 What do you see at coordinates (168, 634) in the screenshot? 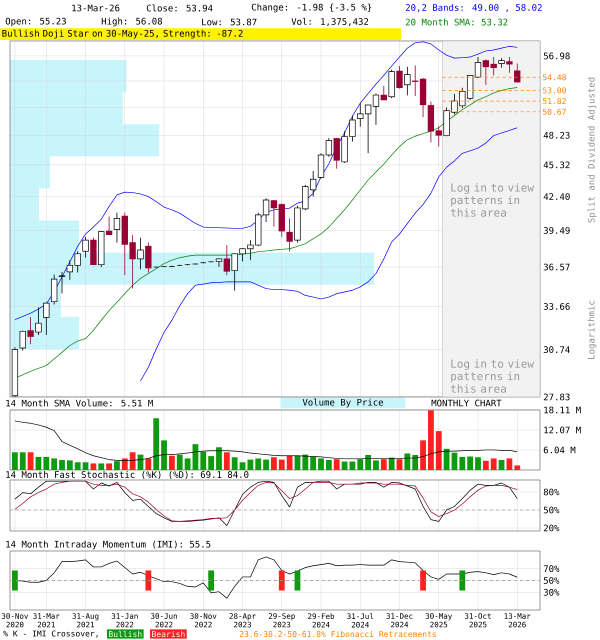
I see `text: Bearish` at bounding box center [168, 634].